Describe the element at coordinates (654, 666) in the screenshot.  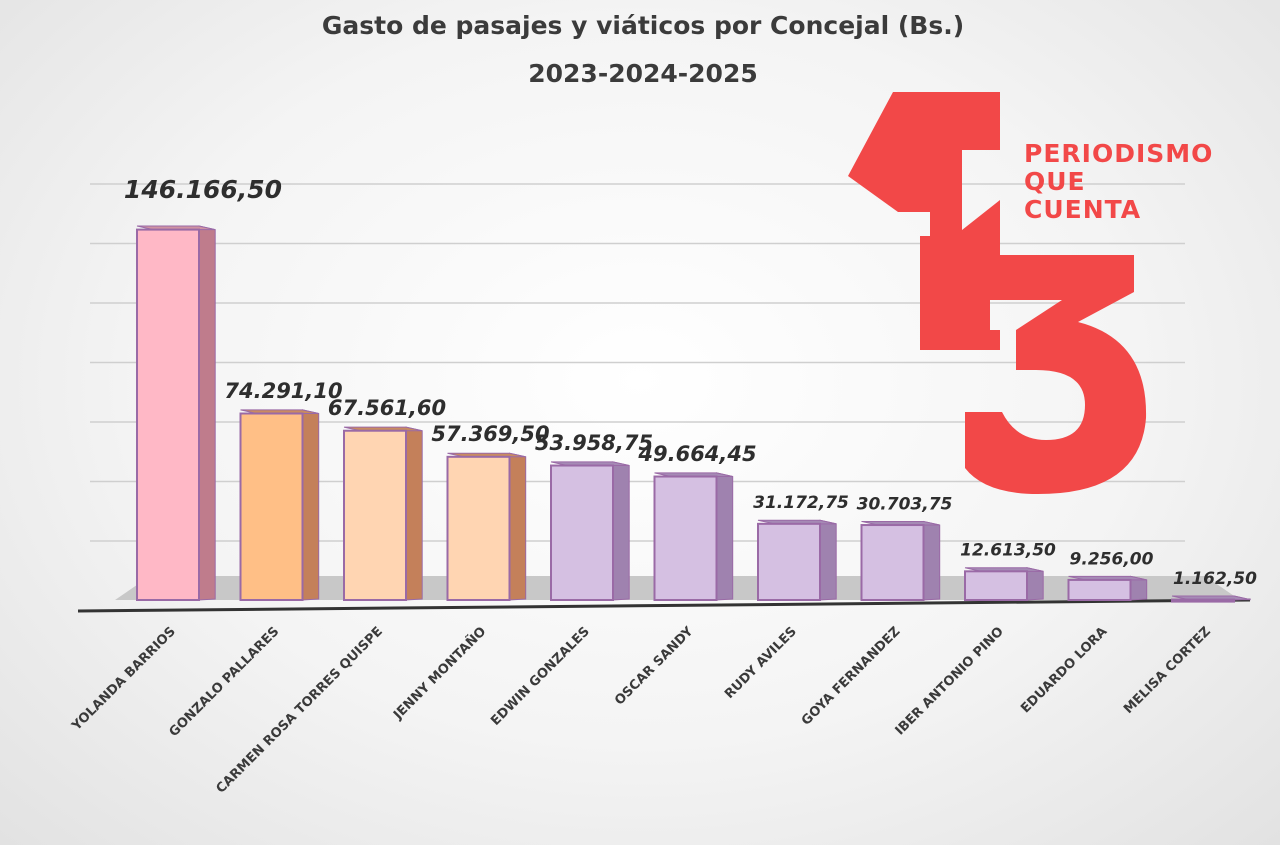
I see `category-label: OSCAR SANDY` at that location.